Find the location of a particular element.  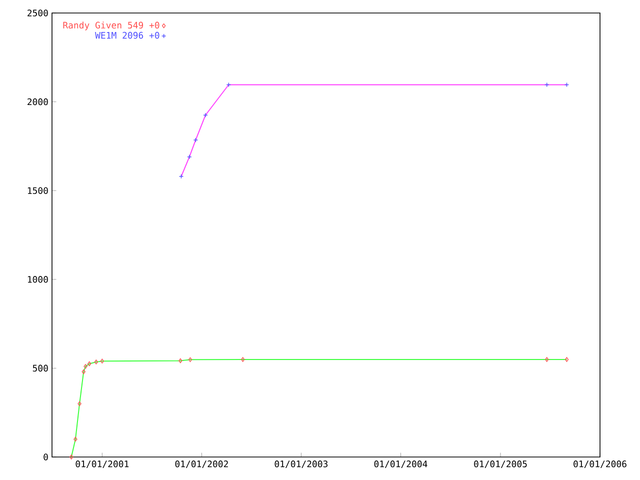

y-tick-label: 2500 is located at coordinates (38, 13).